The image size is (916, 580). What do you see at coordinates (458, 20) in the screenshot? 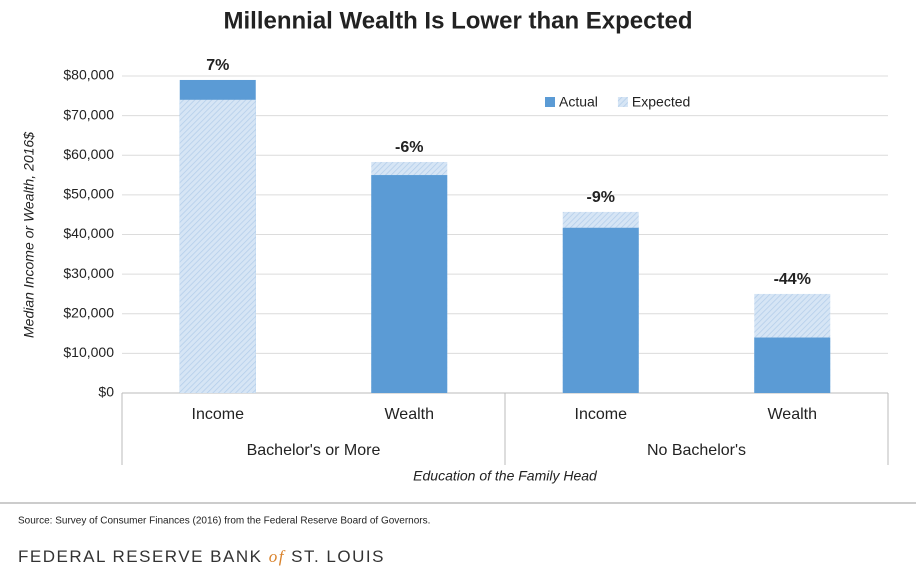
I see `chart-title: Millennial Wealth Is Lower than Expected` at bounding box center [458, 20].